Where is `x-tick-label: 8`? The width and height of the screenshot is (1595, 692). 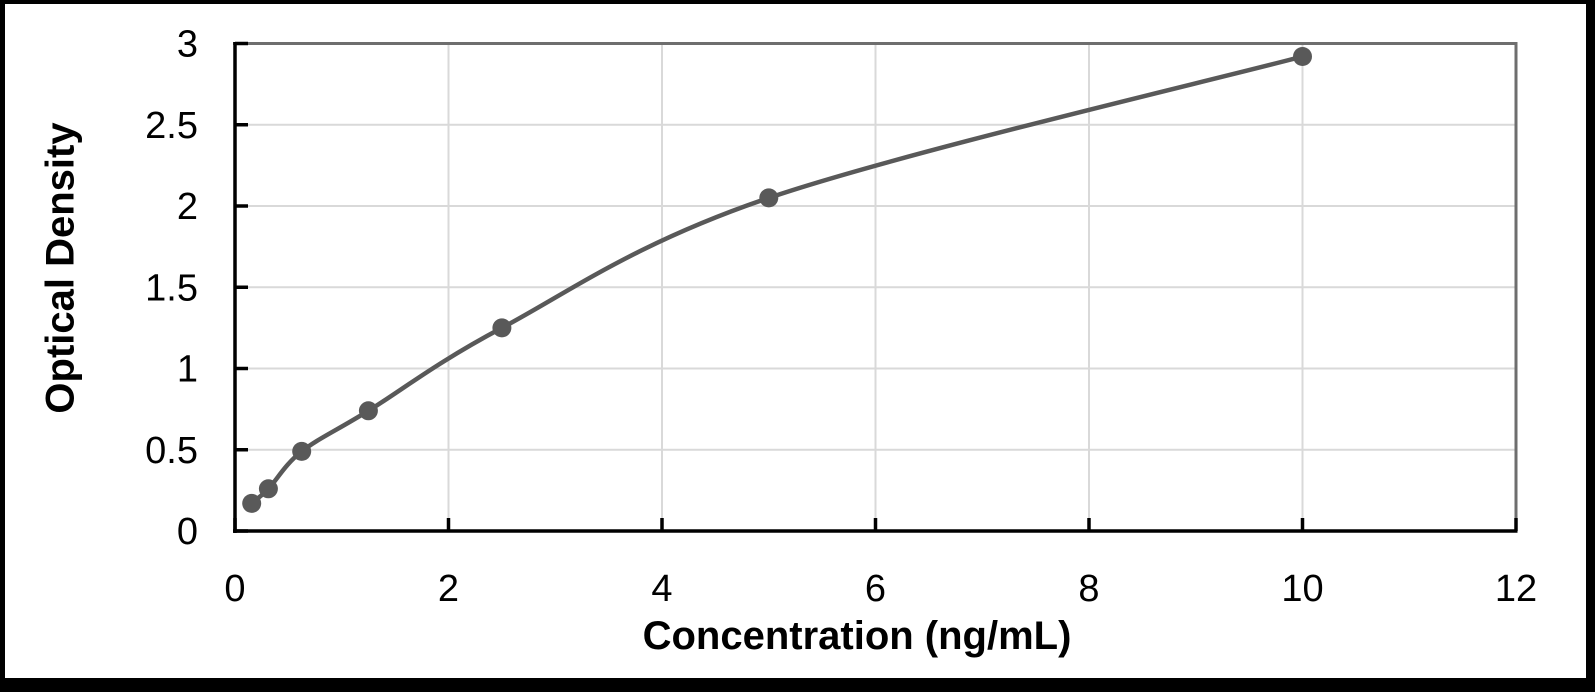 x-tick-label: 8 is located at coordinates (1088, 589).